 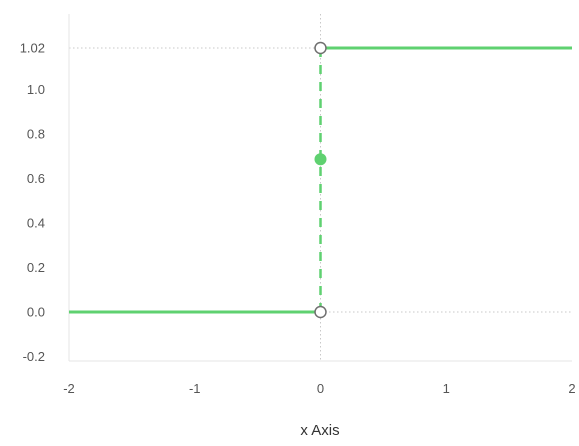 What do you see at coordinates (36, 223) in the screenshot?
I see `y-tick-label: 0.4` at bounding box center [36, 223].